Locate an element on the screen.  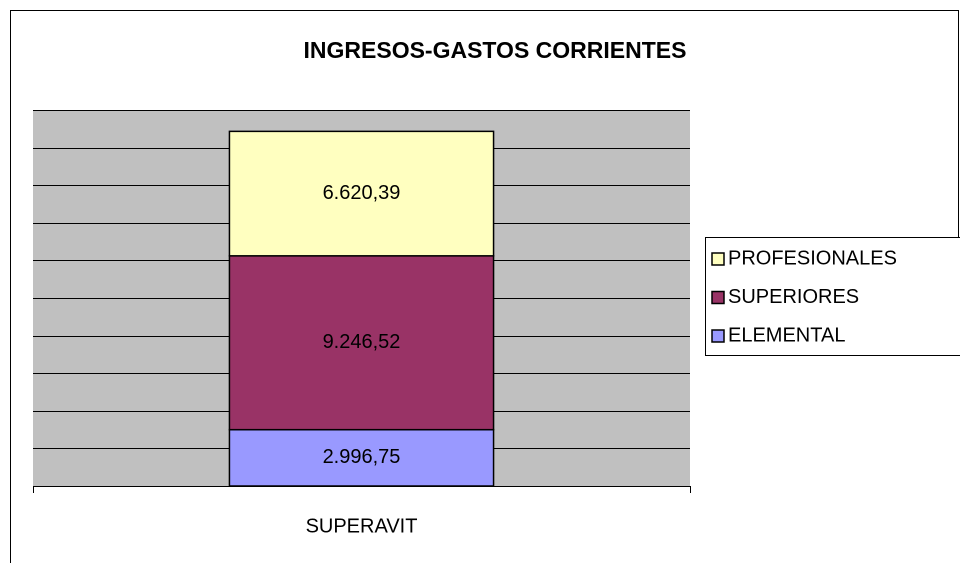
data-label: 9.246,52 is located at coordinates (362, 342).